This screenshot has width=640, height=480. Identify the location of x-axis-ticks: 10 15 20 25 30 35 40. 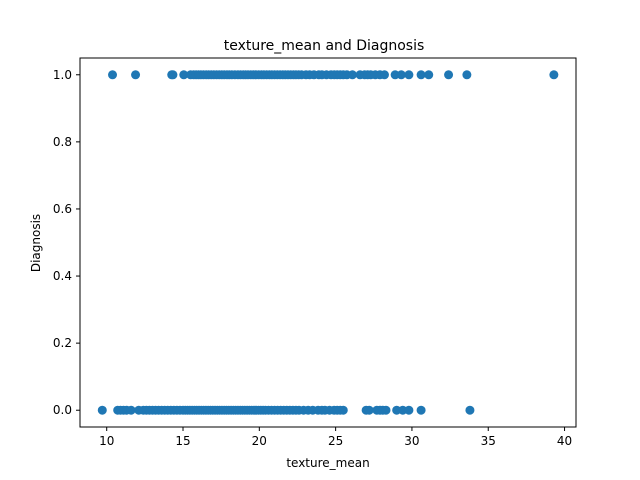
(335, 437).